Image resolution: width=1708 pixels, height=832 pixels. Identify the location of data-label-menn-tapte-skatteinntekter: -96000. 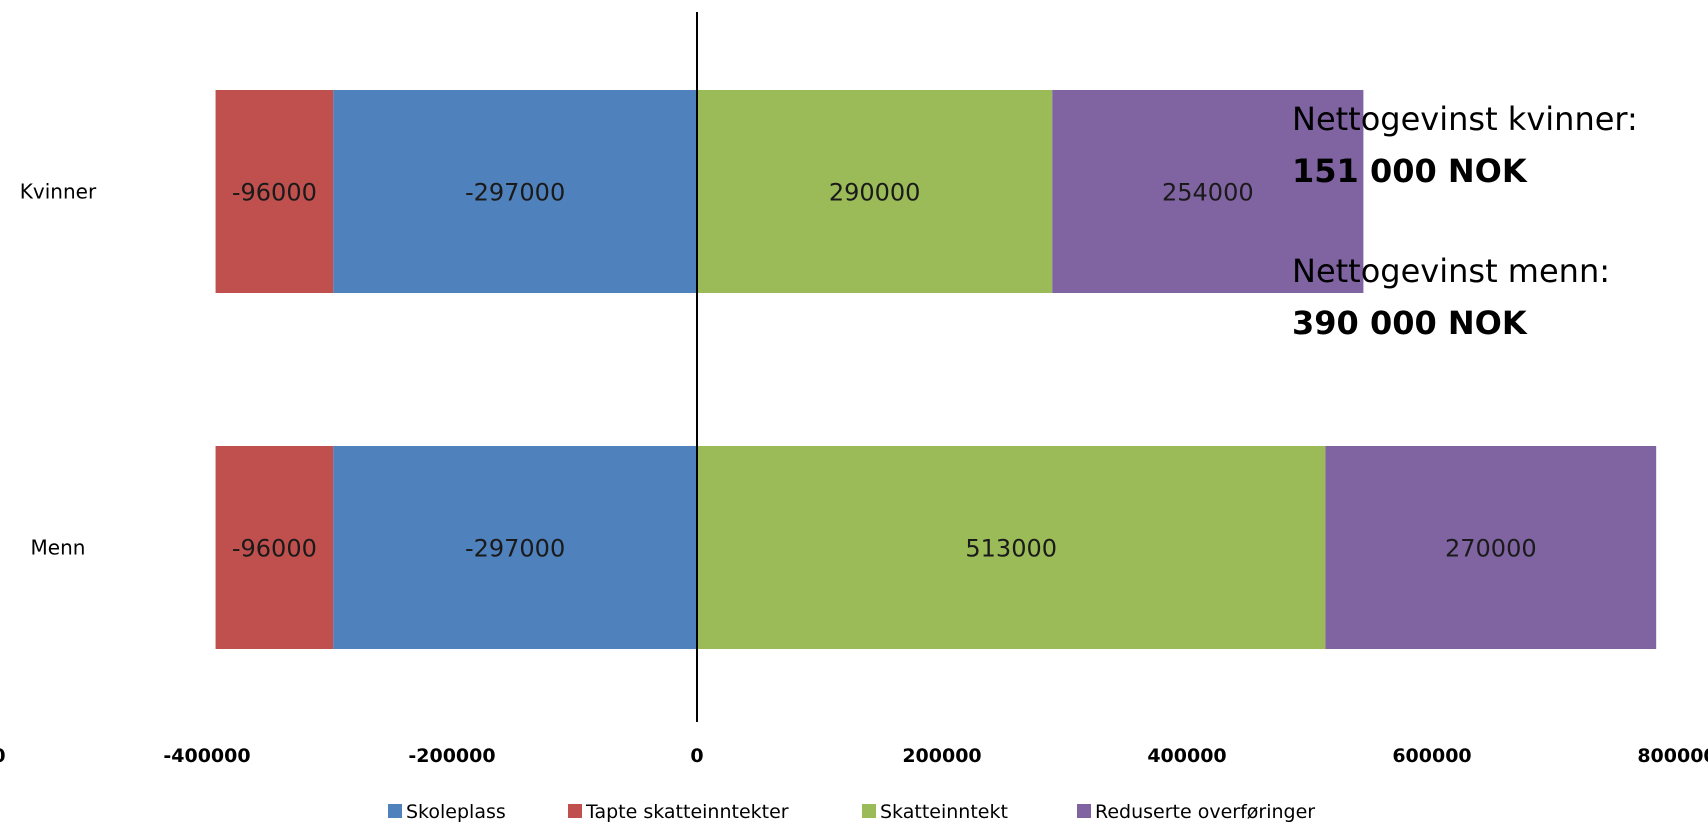
(274, 549).